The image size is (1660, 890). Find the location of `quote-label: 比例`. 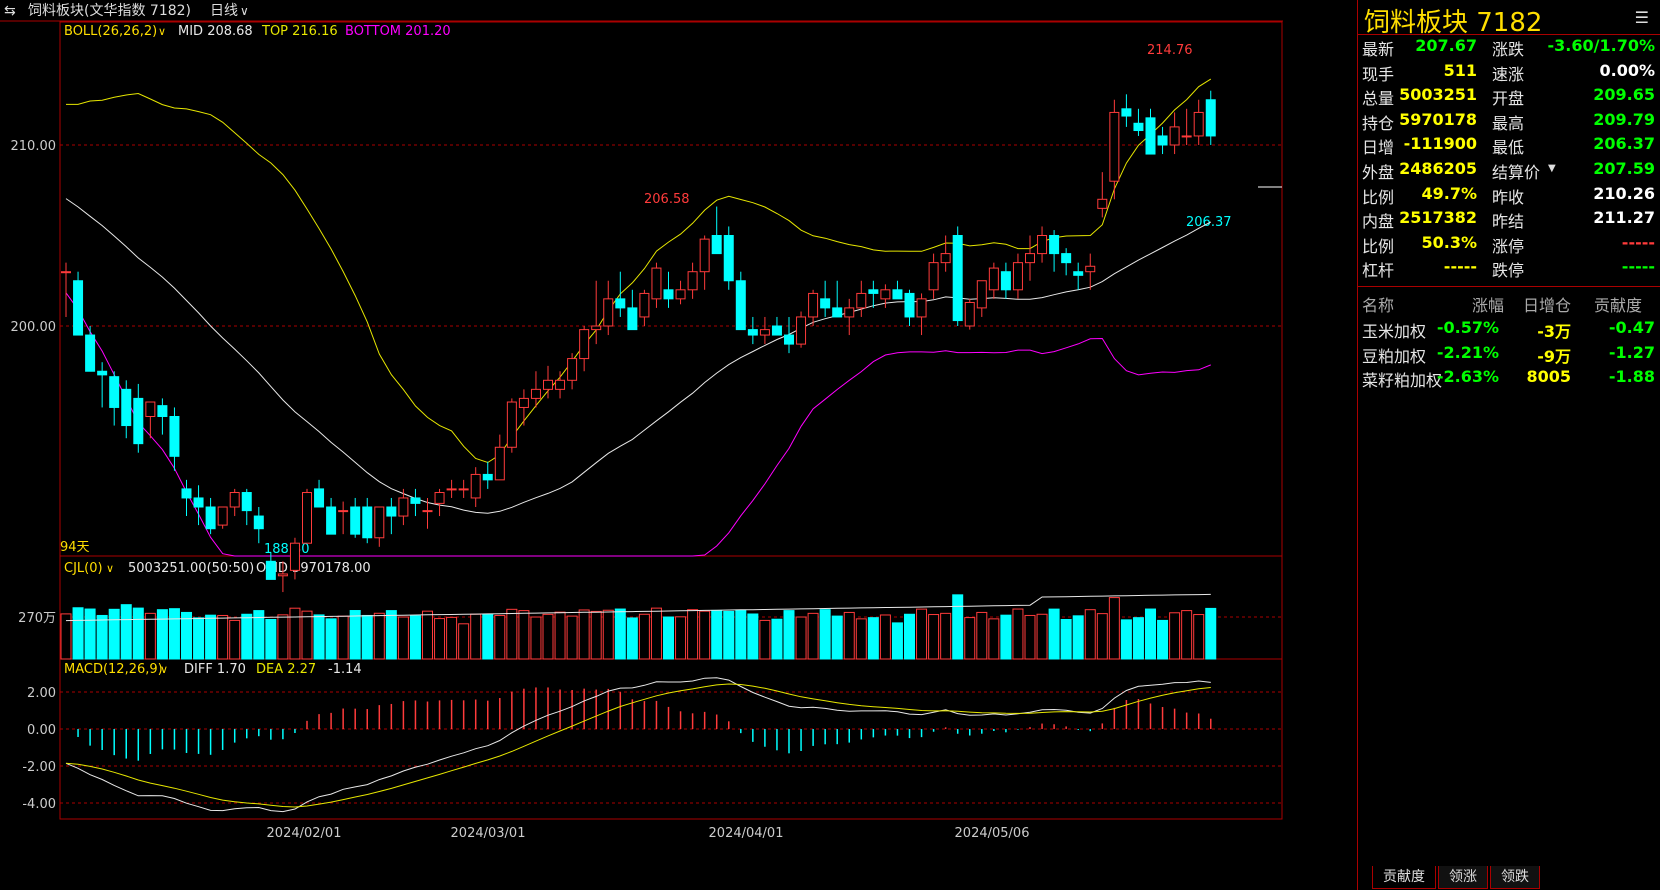

quote-label: 比例 is located at coordinates (1378, 197).